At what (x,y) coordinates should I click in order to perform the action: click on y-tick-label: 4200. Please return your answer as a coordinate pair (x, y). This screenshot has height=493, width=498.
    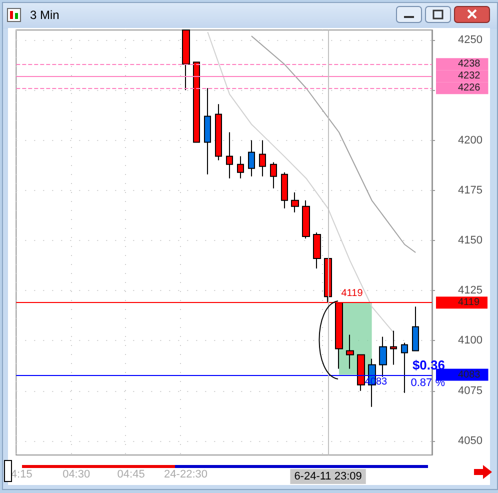
    Looking at the image, I should click on (470, 140).